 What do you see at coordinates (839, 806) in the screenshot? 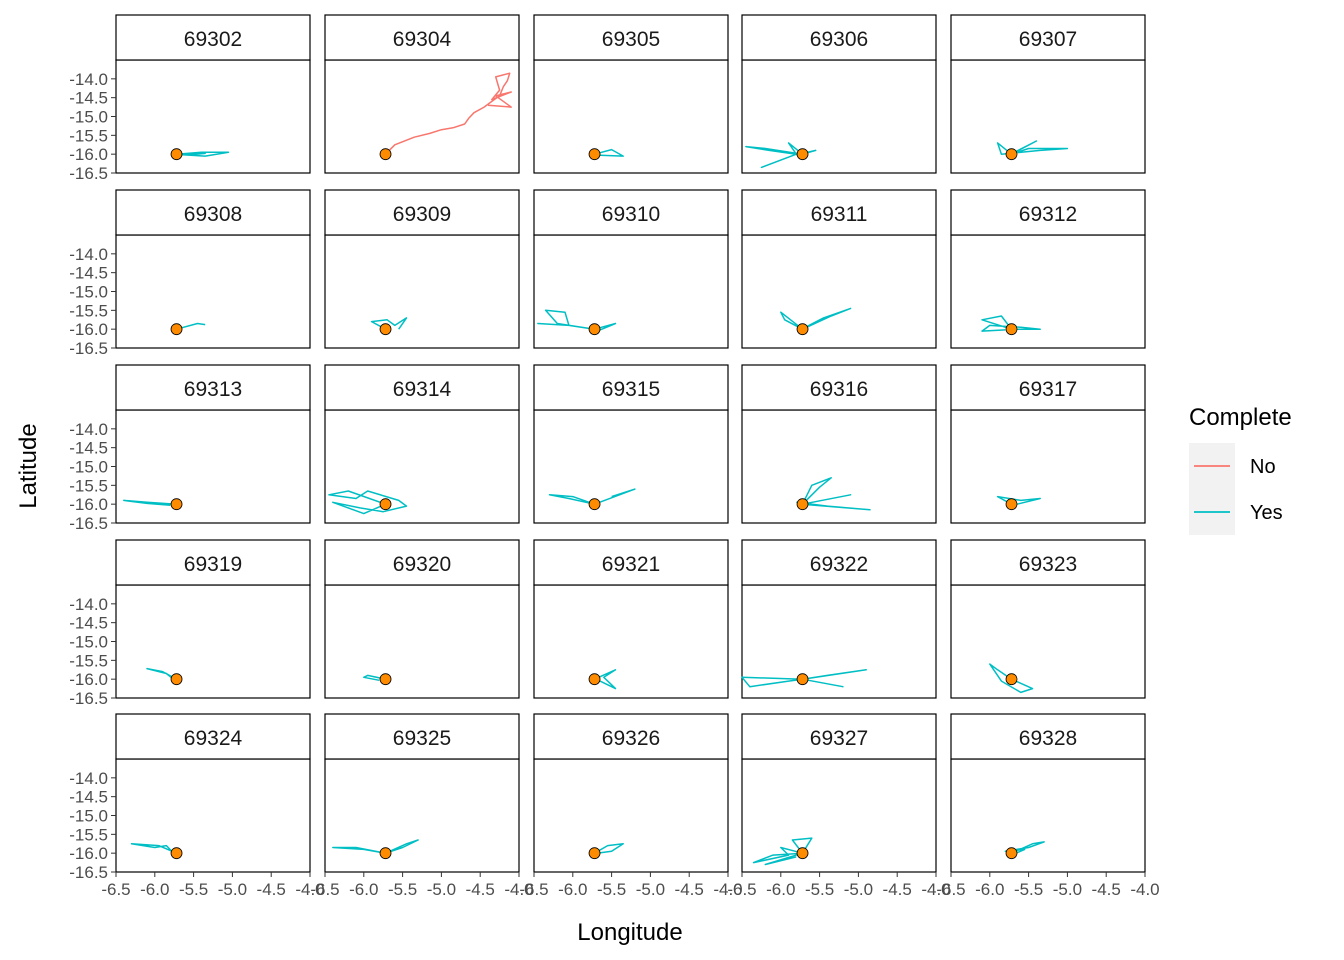
I see `facet-panel-69327: 69327 -6.5 -6.0 -5.5 -5.0 -4.5 -4.0` at bounding box center [839, 806].